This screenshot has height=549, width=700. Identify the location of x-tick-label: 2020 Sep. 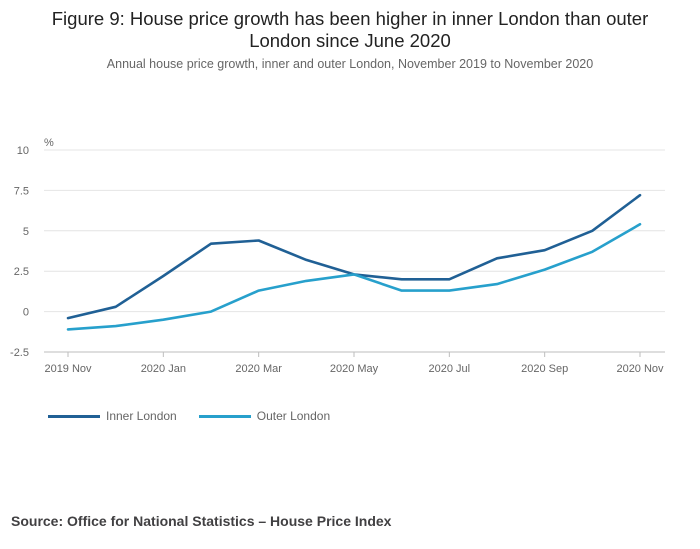
(544, 369).